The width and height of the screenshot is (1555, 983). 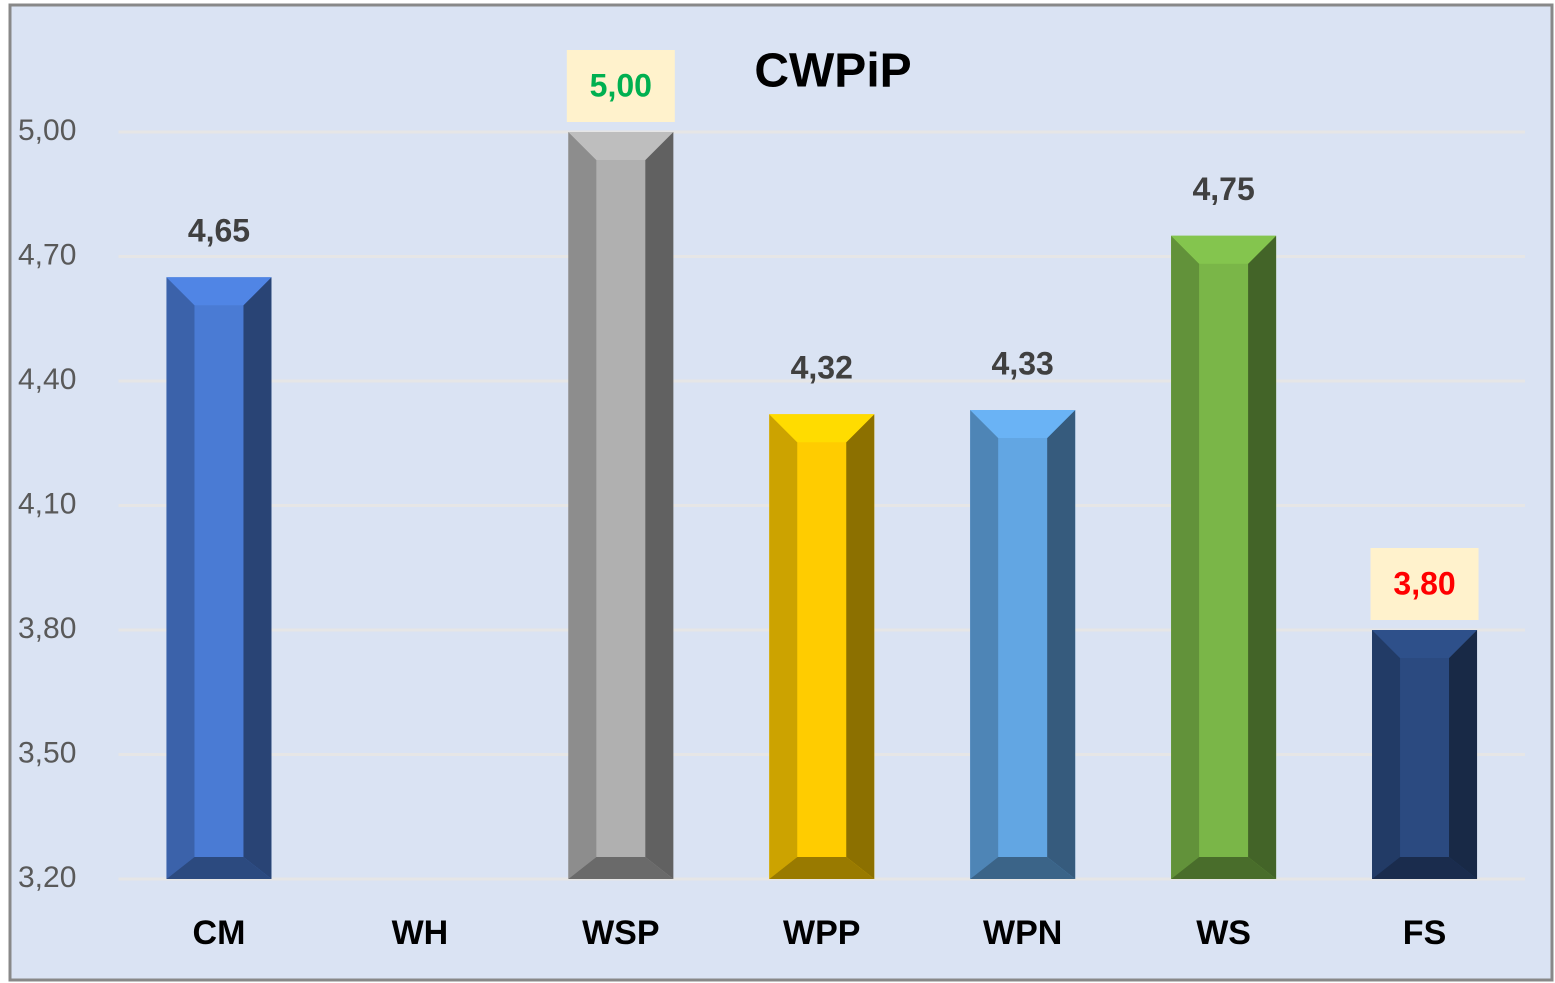 What do you see at coordinates (1023, 364) in the screenshot?
I see `value-label: 4,33` at bounding box center [1023, 364].